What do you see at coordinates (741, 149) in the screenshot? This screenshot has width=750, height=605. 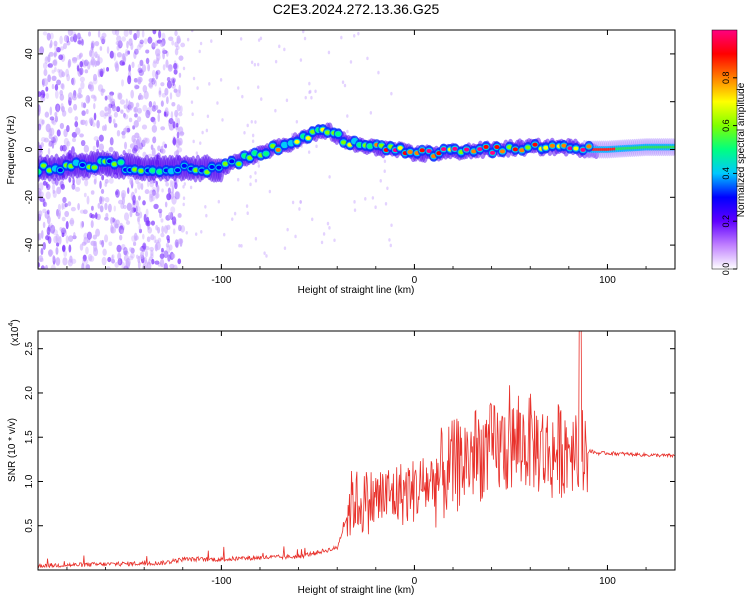 I see `colorbar-label: Normalized spectral amplitude` at bounding box center [741, 149].